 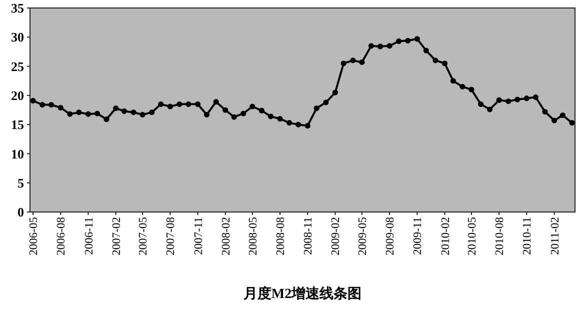 I want to click on x-tick-label: 2010-11, so click(x=528, y=235).